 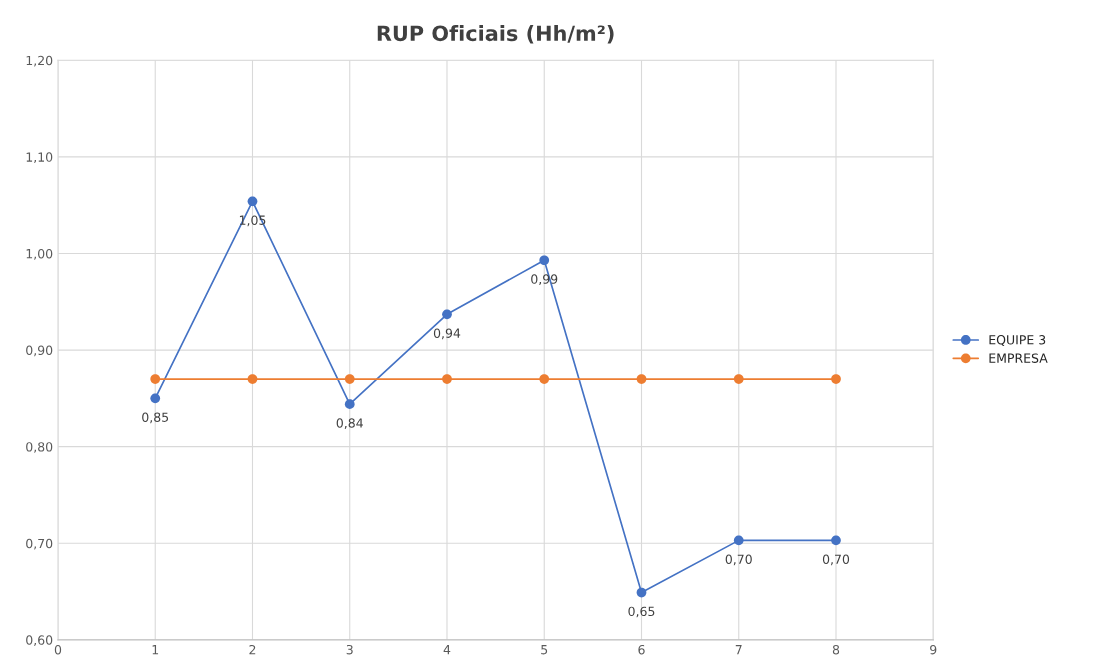 What do you see at coordinates (39, 641) in the screenshot?
I see `y-tick-label: 0,60` at bounding box center [39, 641].